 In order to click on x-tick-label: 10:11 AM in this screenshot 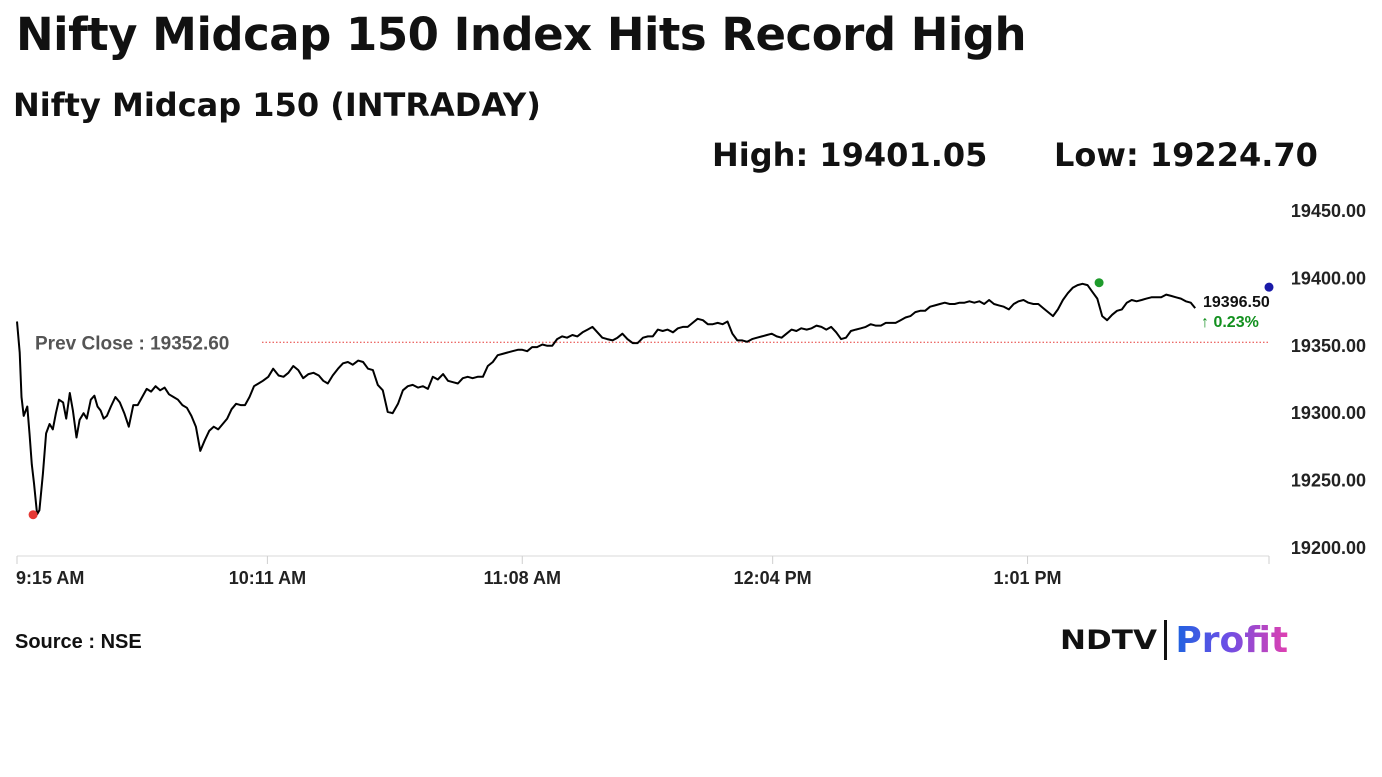, I will do `click(267, 578)`.